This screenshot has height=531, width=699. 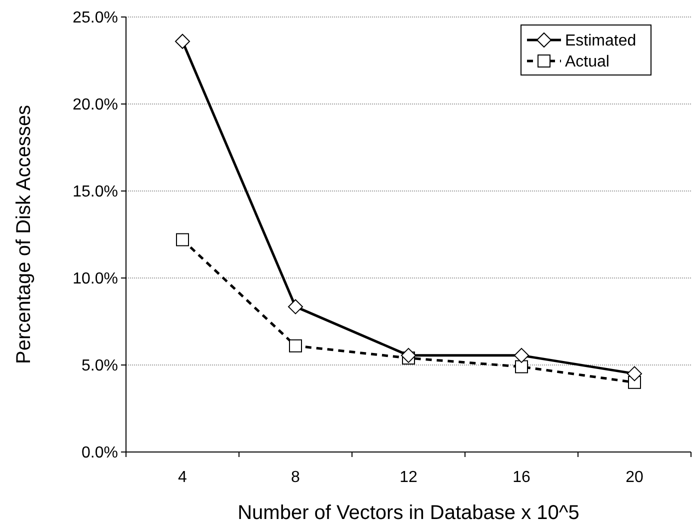 I want to click on y-tick-label: 20.0%, so click(x=95, y=105).